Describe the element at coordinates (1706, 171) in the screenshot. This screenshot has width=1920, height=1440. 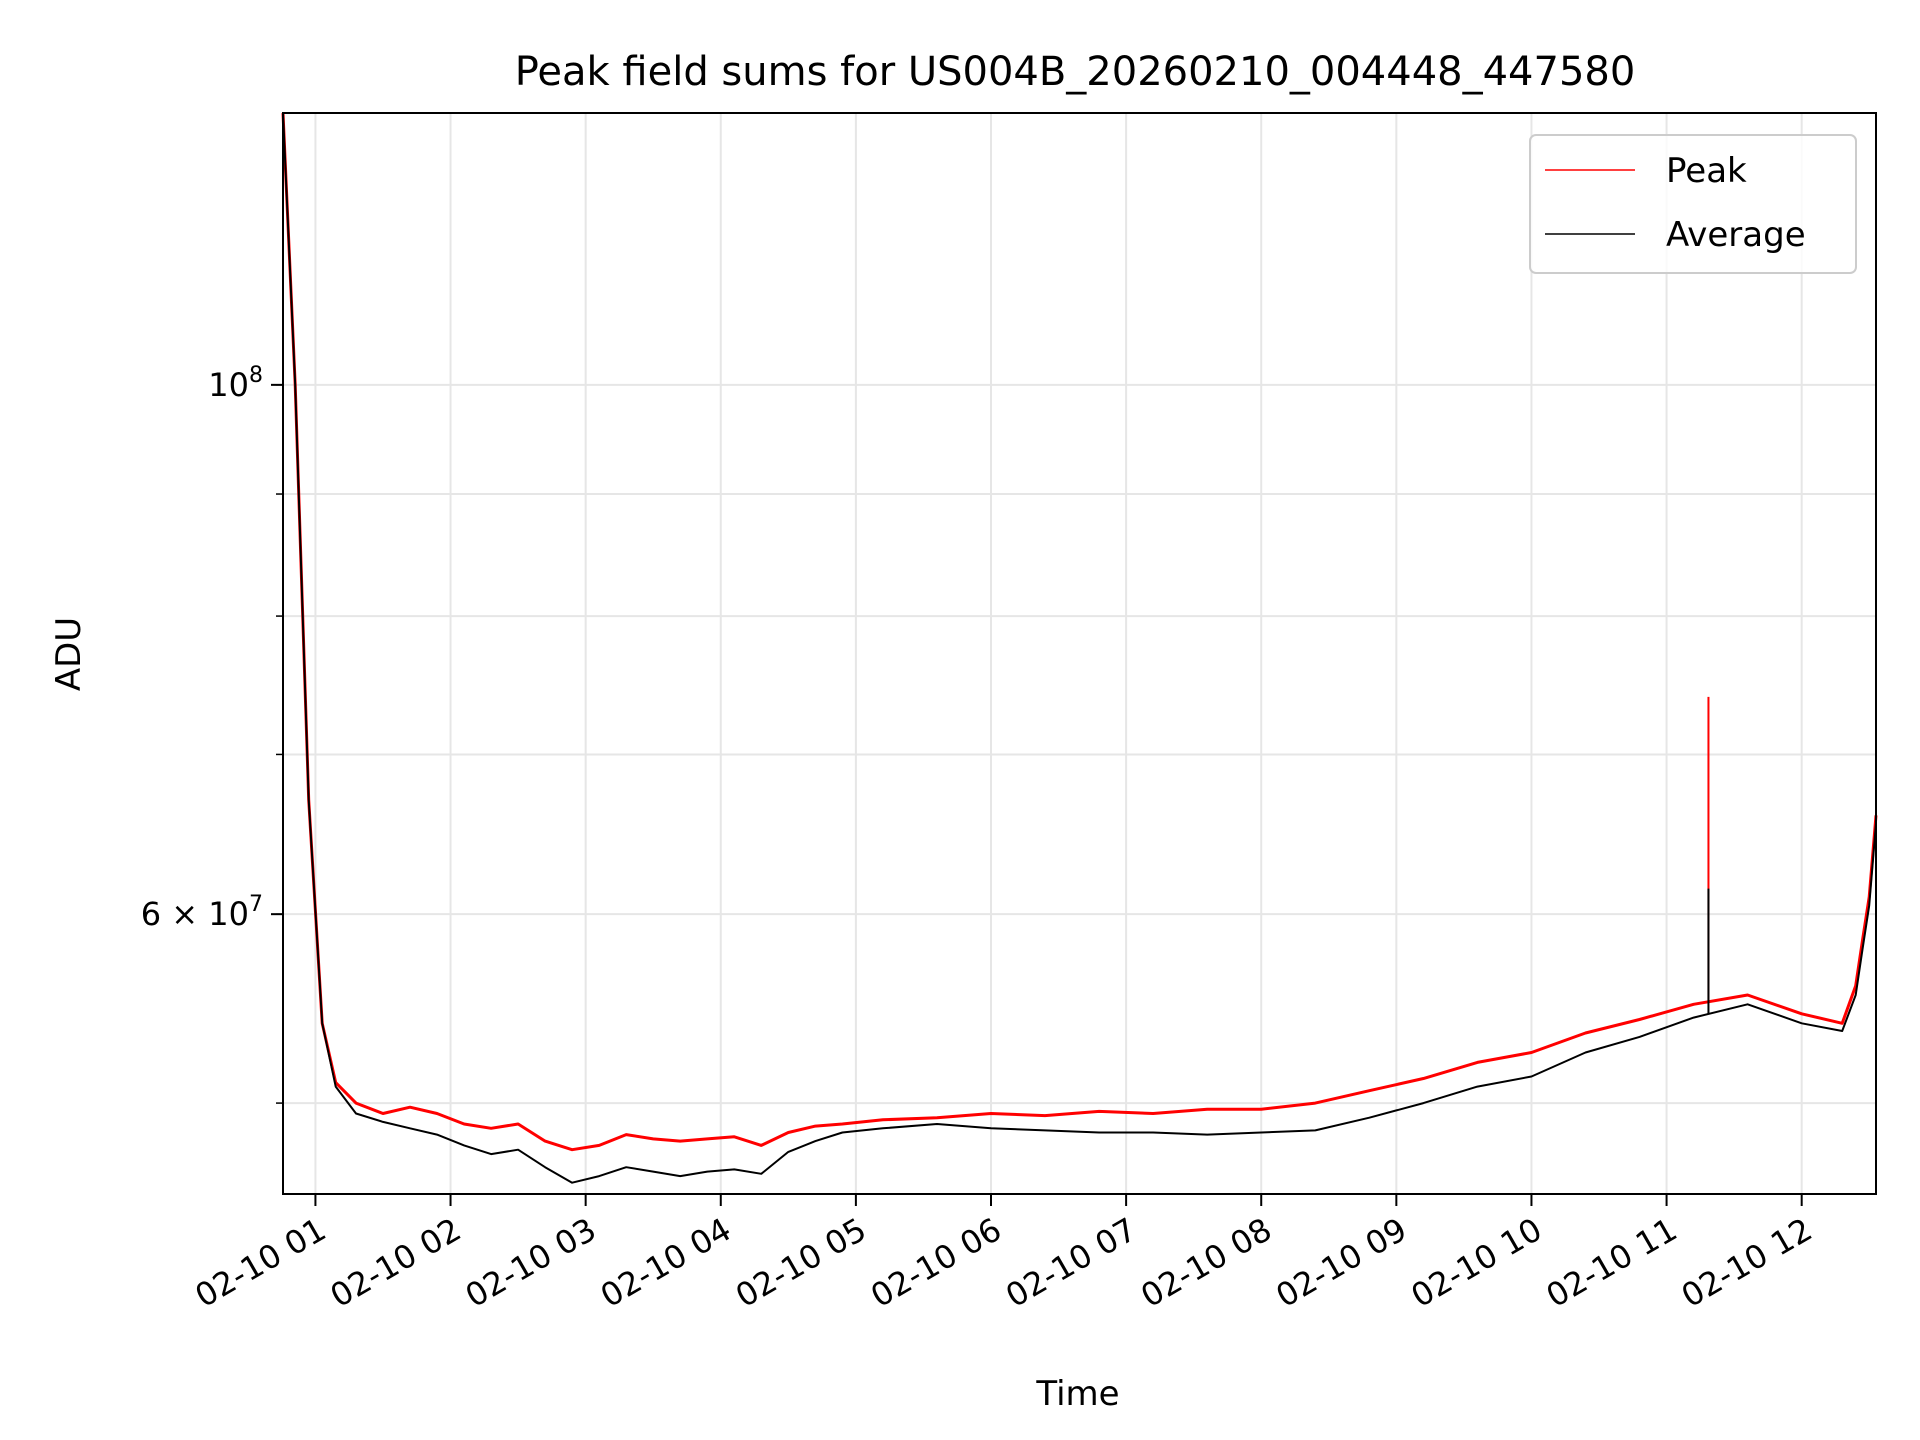
I see `legend-label-peak: Peak` at that location.